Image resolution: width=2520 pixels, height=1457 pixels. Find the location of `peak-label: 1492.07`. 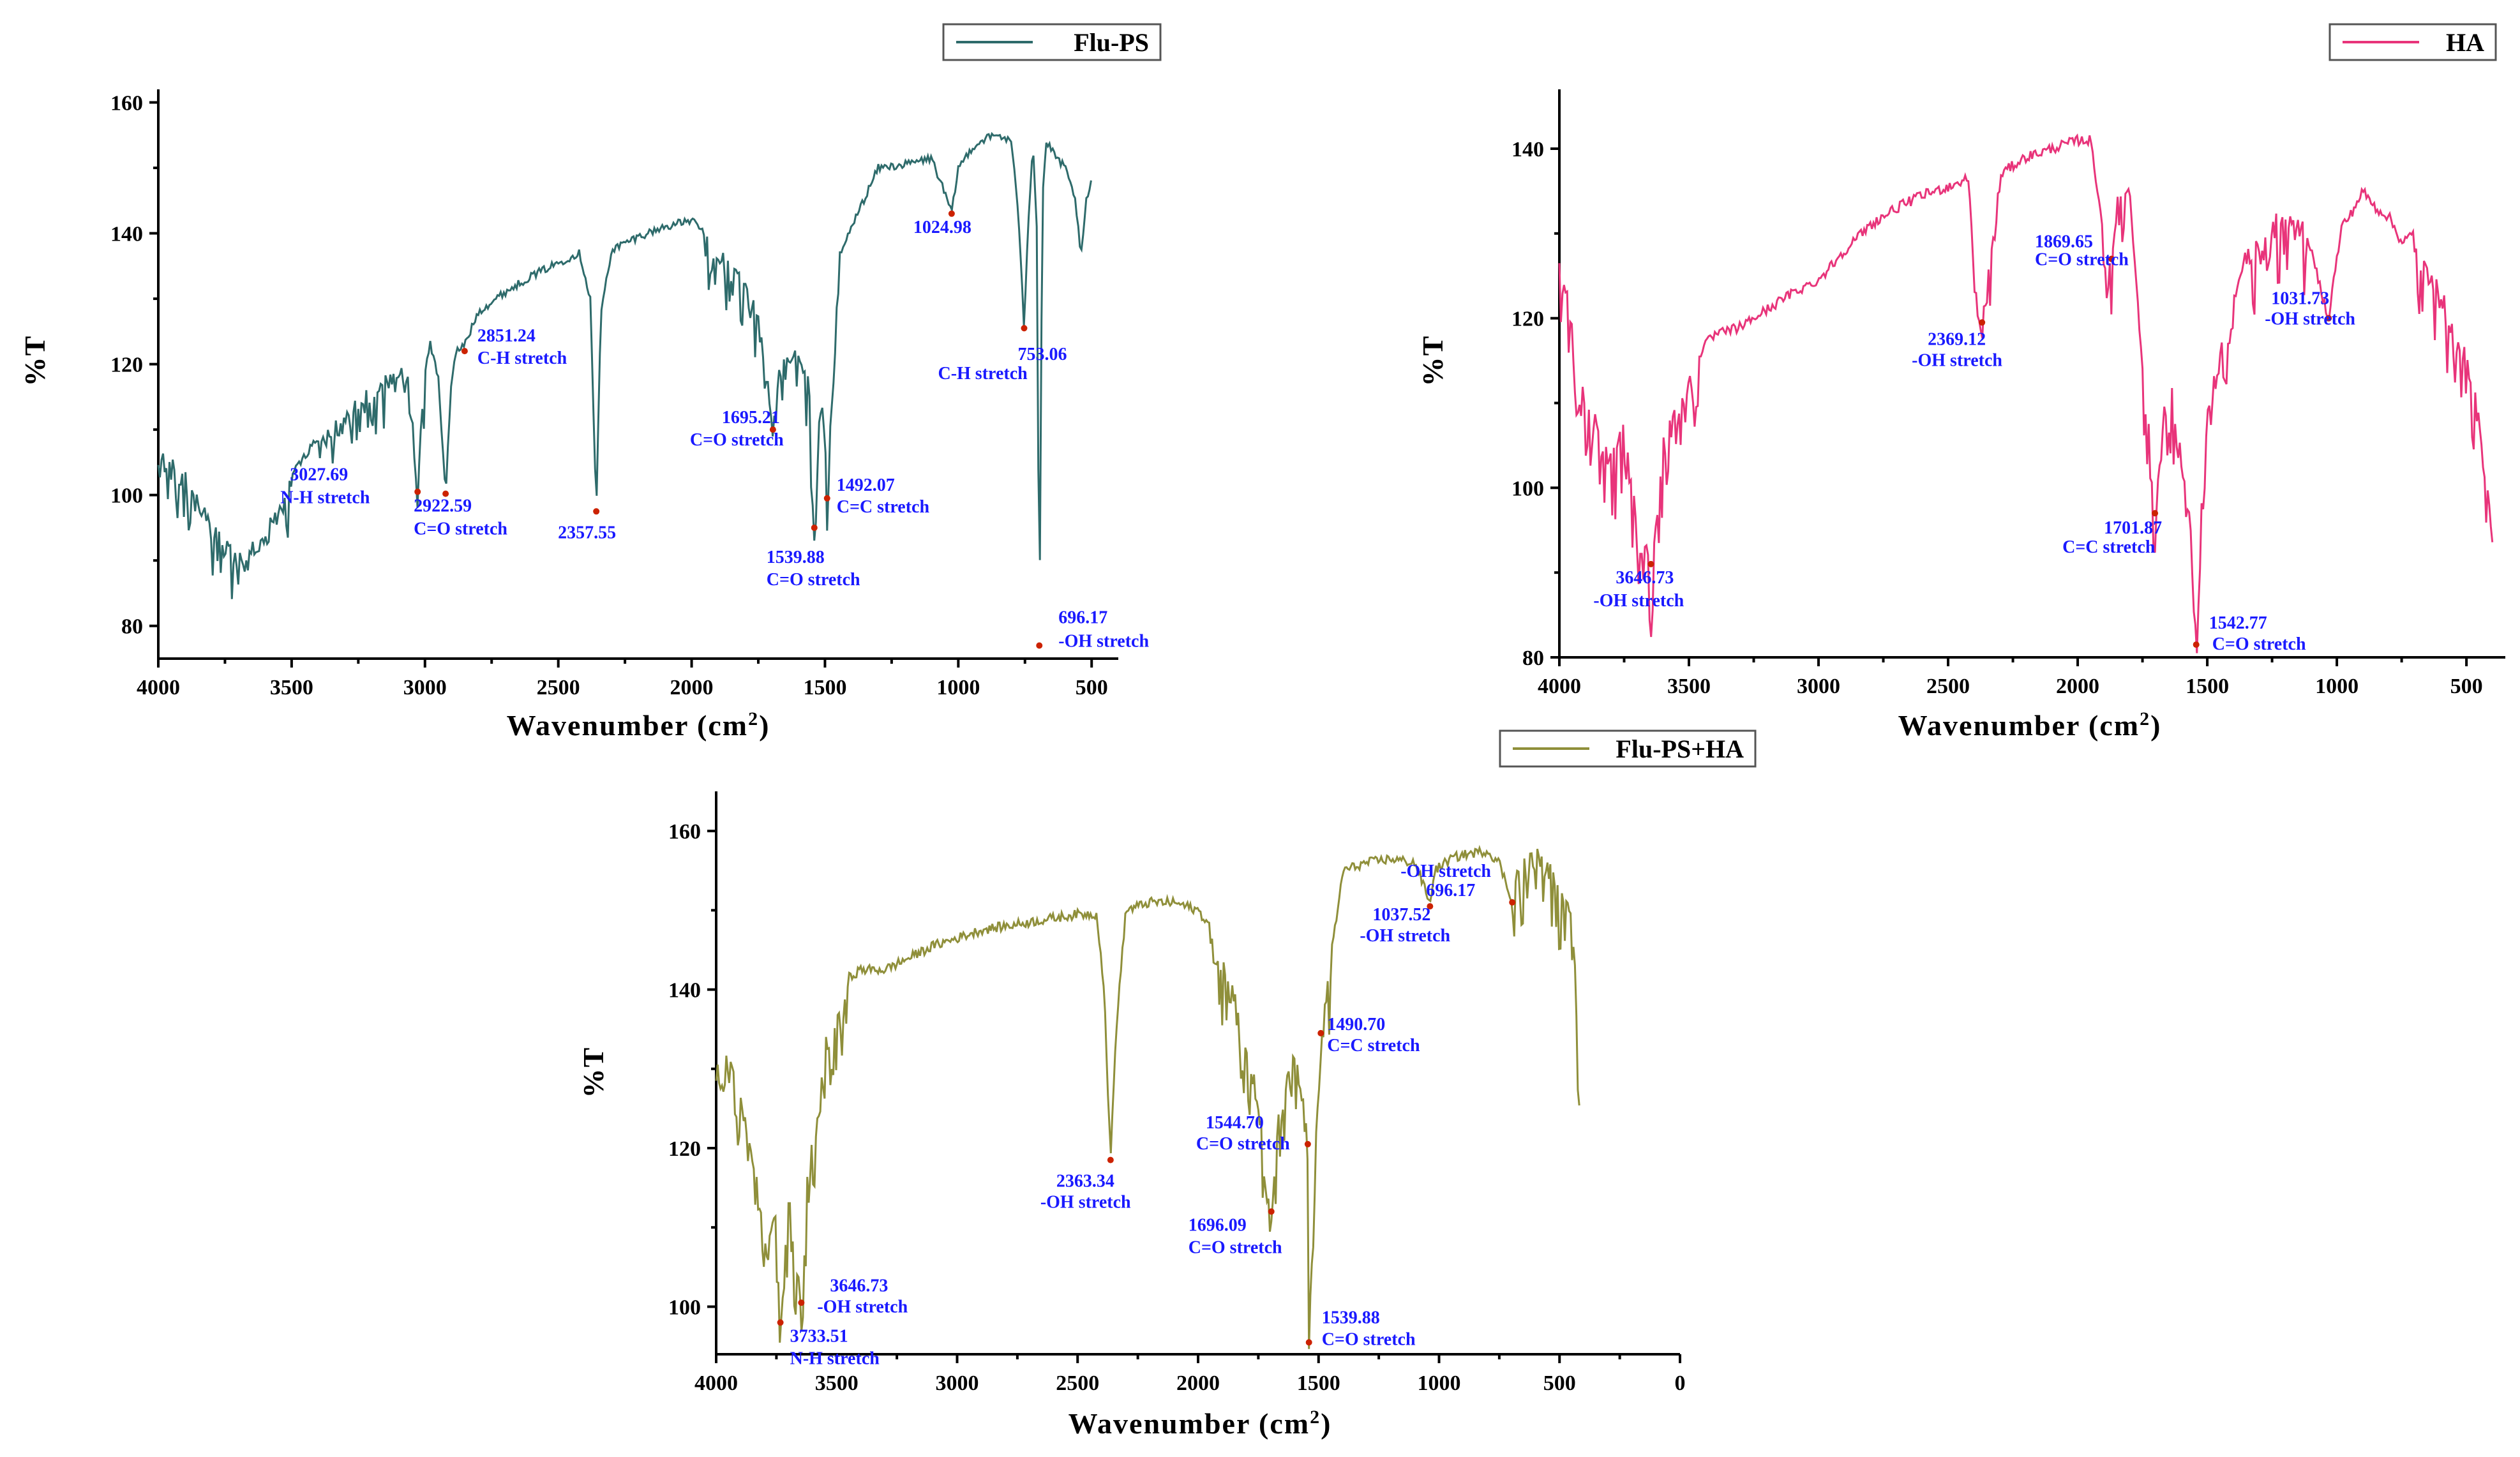

peak-label: 1492.07 is located at coordinates (866, 485).